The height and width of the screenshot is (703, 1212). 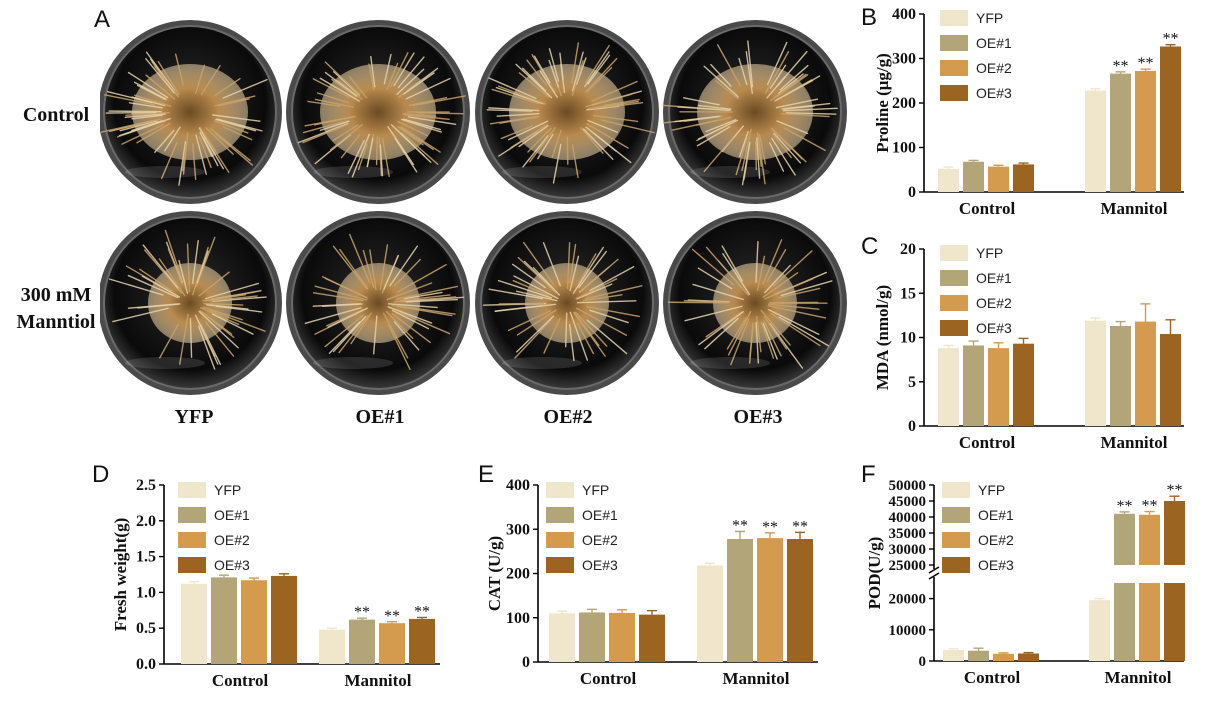 I want to click on y-axis-label: POD(U/g), so click(x=874, y=573).